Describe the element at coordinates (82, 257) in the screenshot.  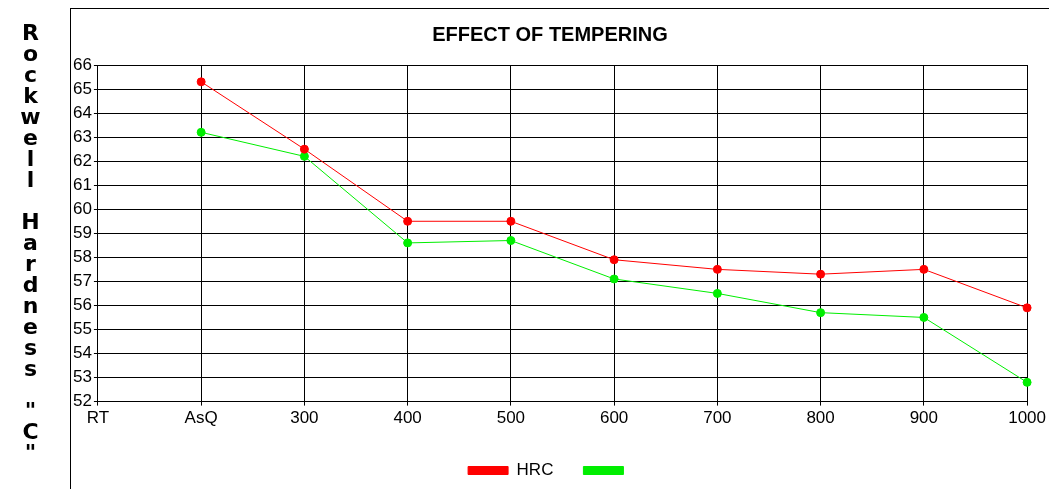
I see `y-tick-label: 58` at that location.